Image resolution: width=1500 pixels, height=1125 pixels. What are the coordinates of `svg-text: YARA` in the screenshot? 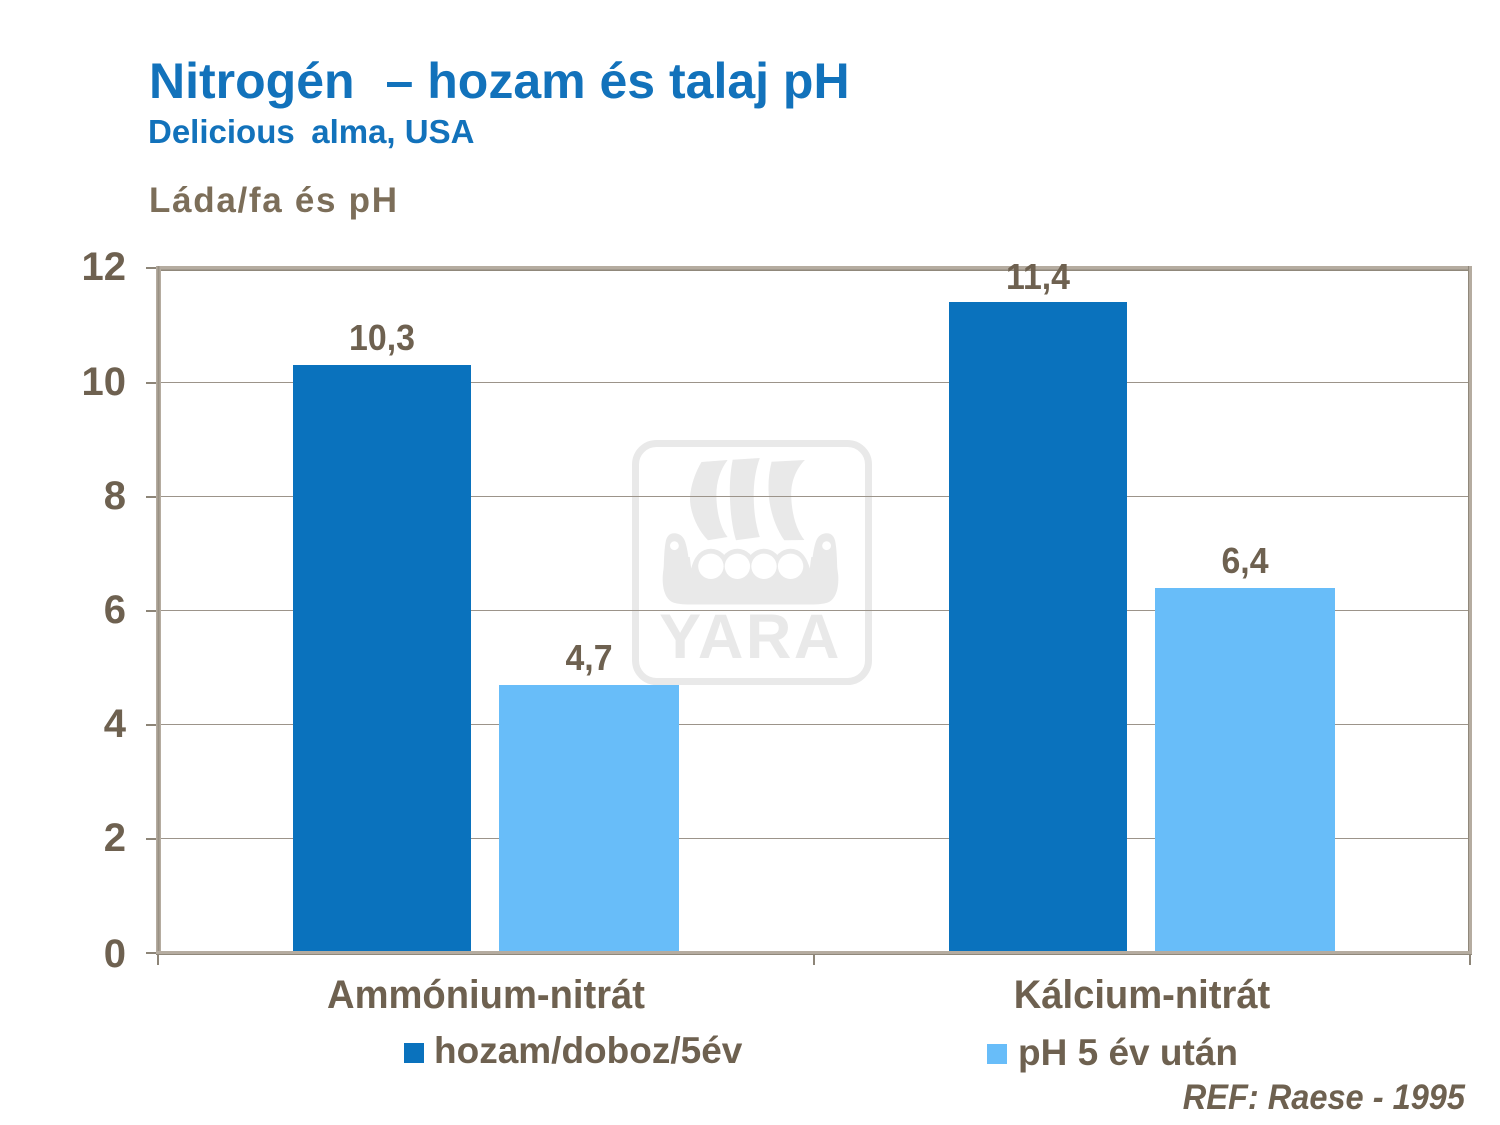 It's located at (750, 637).